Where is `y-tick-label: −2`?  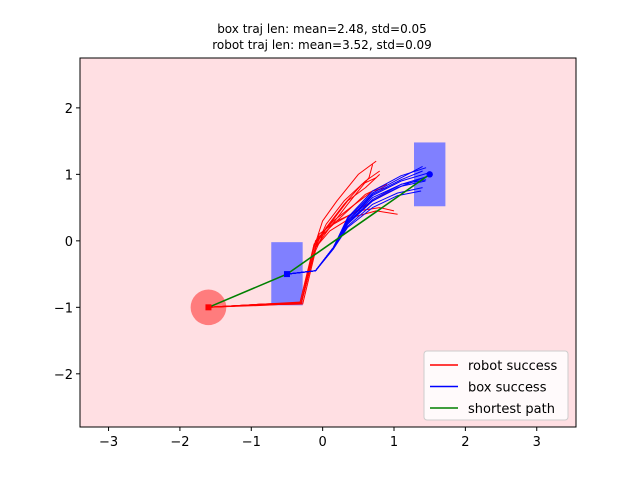 y-tick-label: −2 is located at coordinates (63, 375).